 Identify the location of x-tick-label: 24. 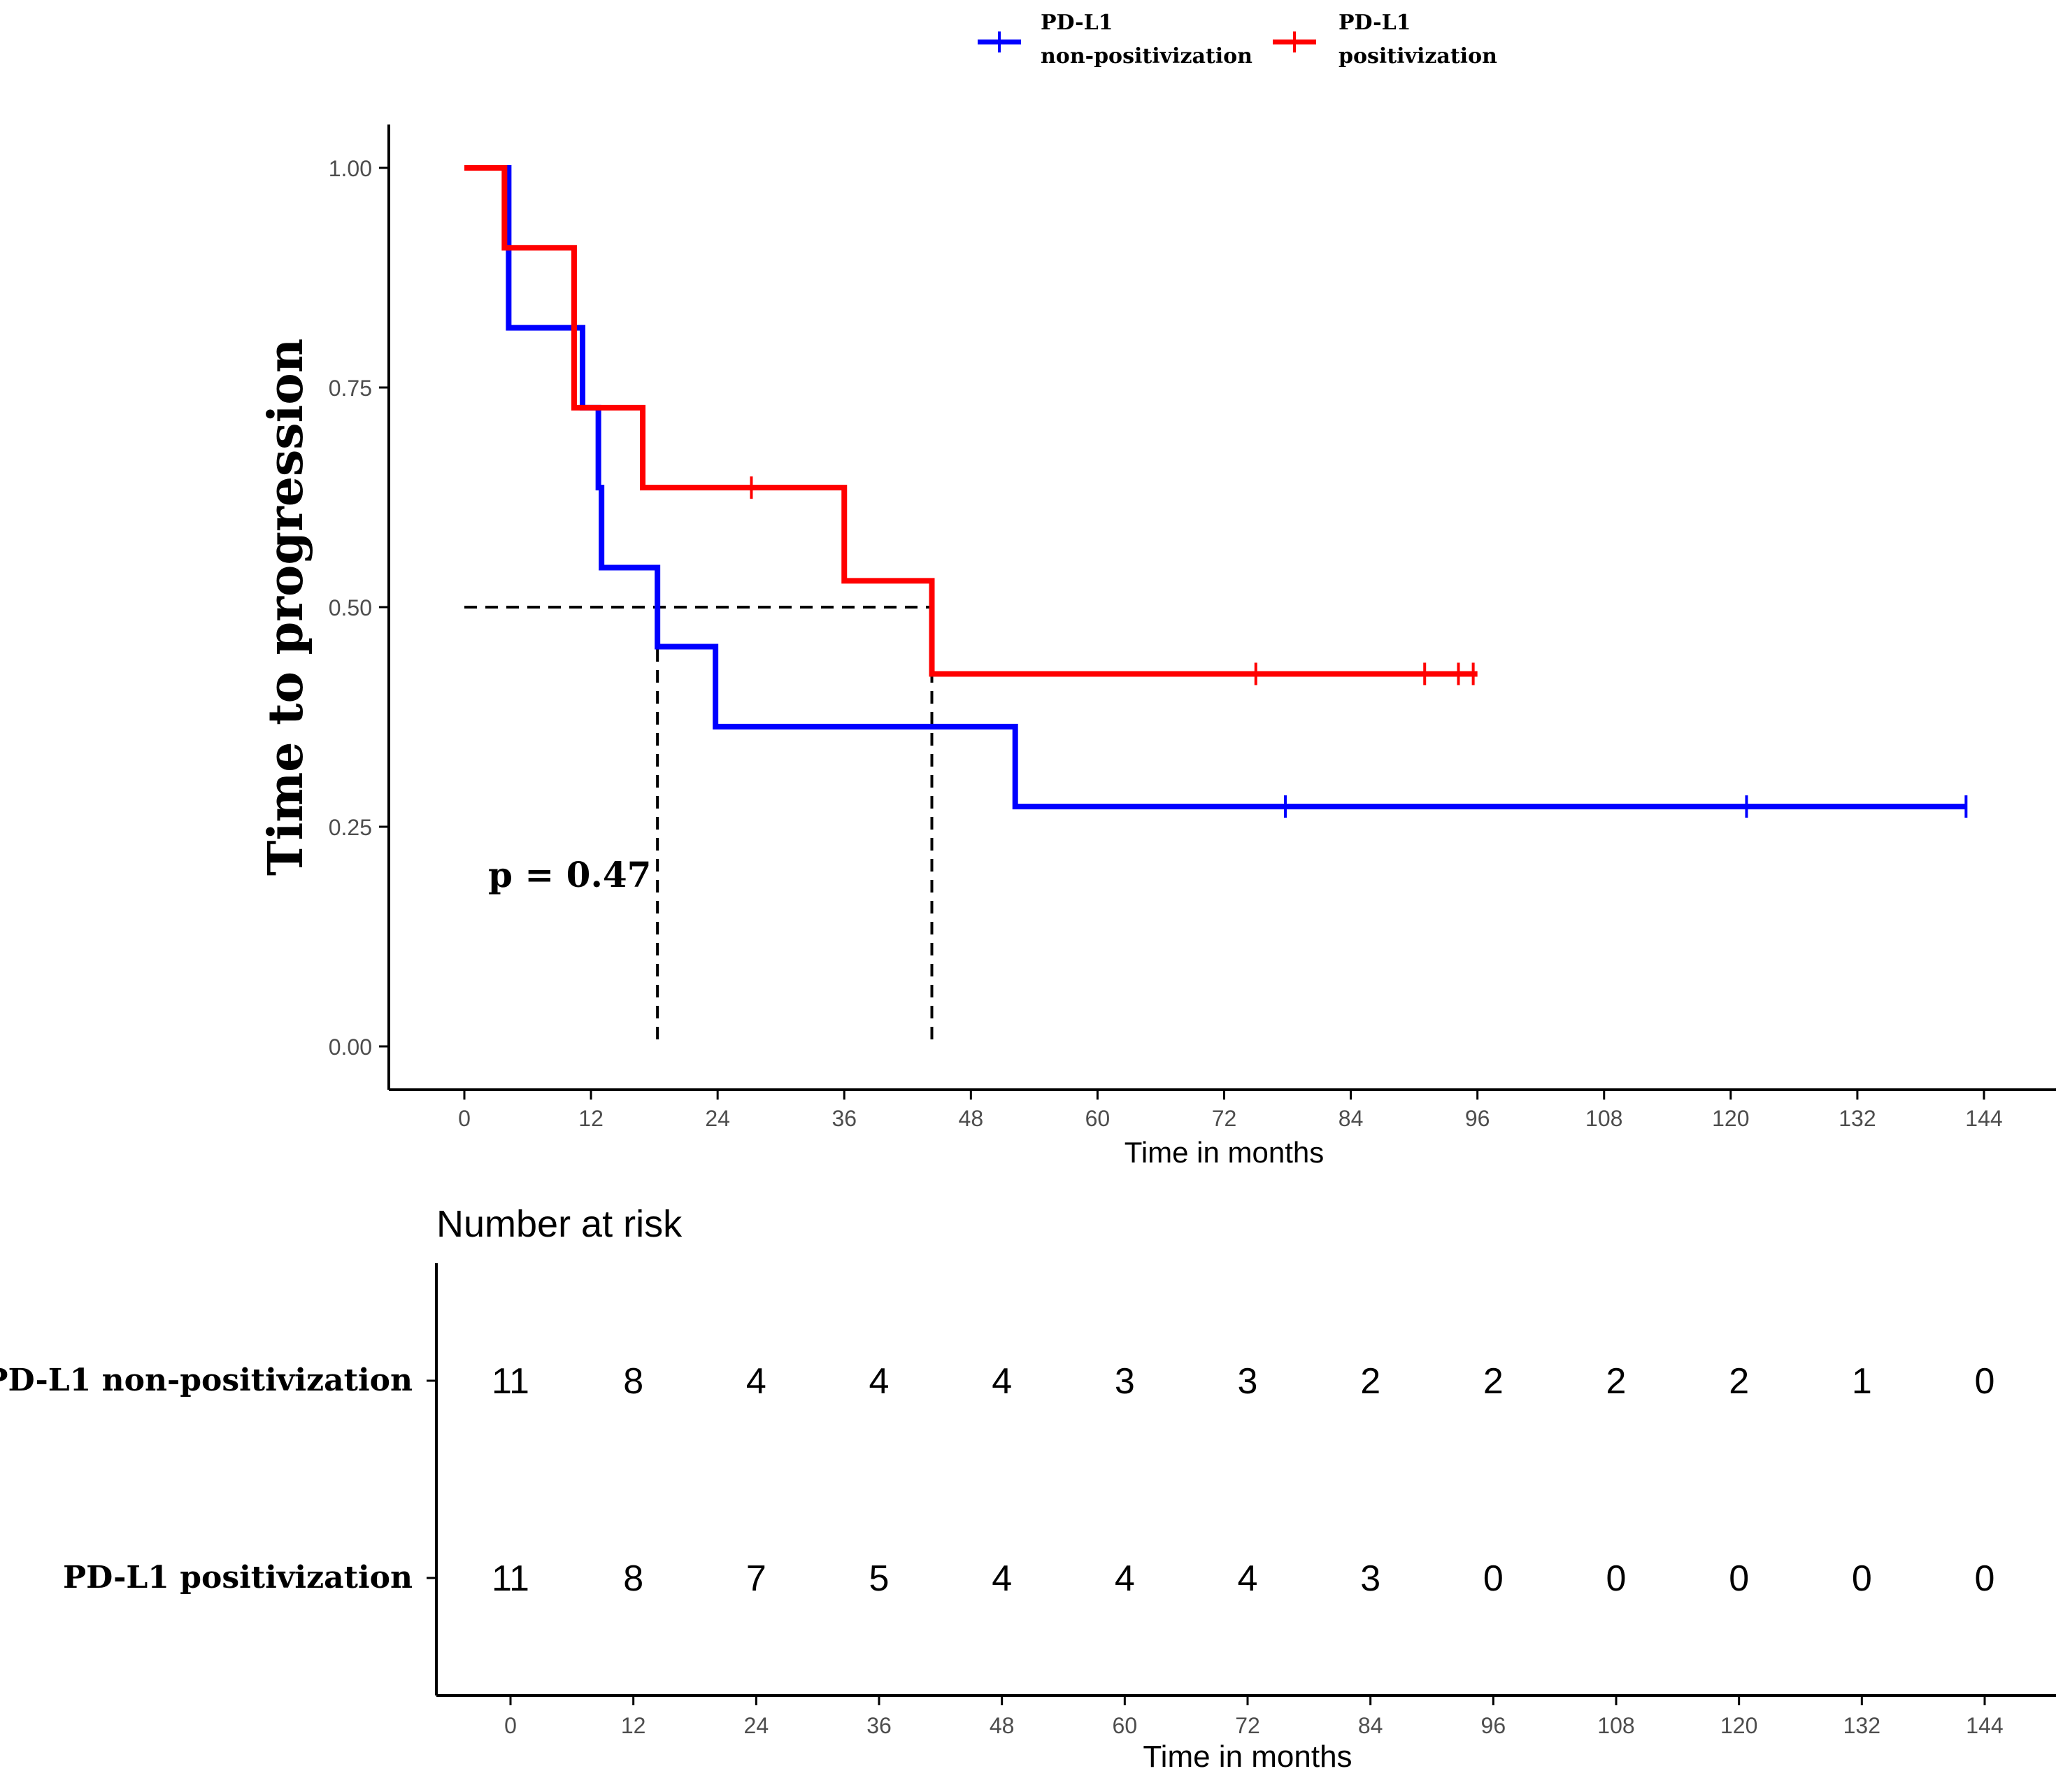
(717, 1118).